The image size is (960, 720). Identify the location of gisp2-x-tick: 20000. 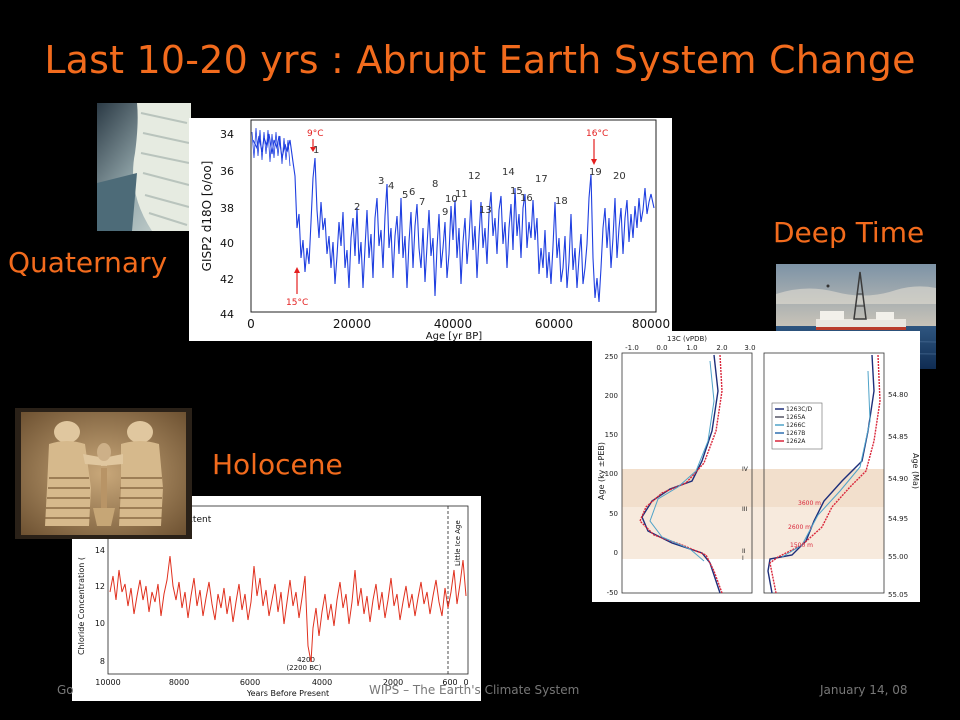
(352, 324).